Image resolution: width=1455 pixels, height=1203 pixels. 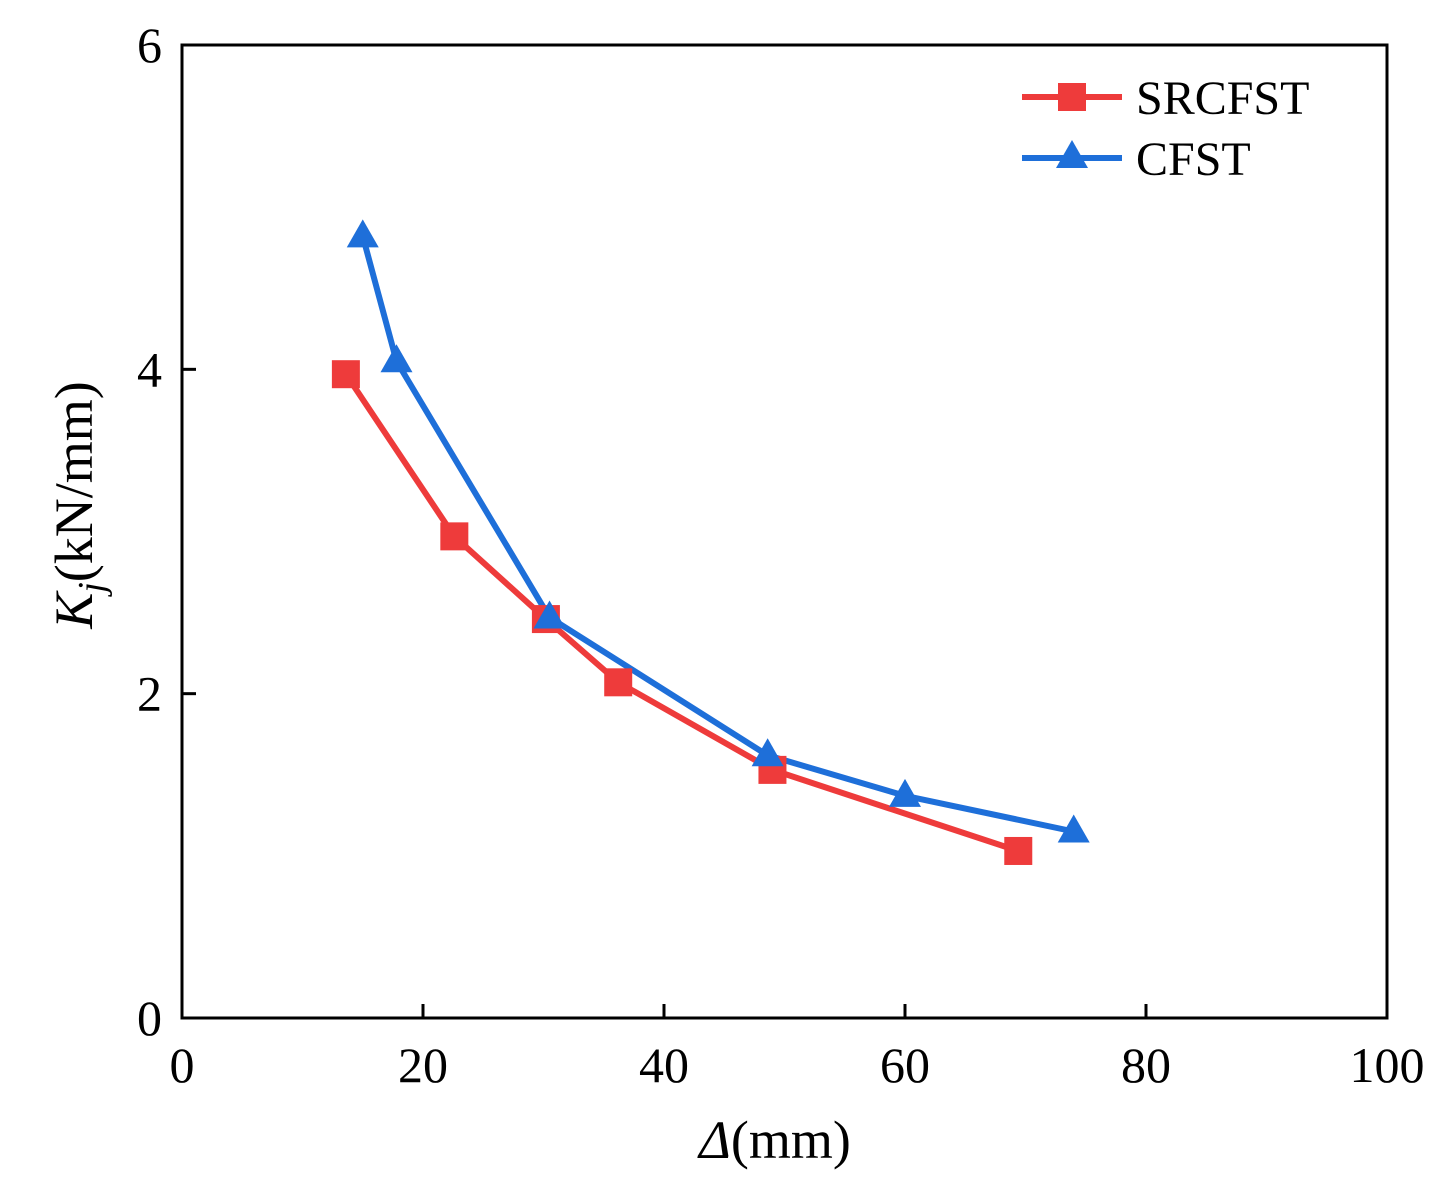 What do you see at coordinates (1193, 159) in the screenshot?
I see `legend-label-cfst: CFST` at bounding box center [1193, 159].